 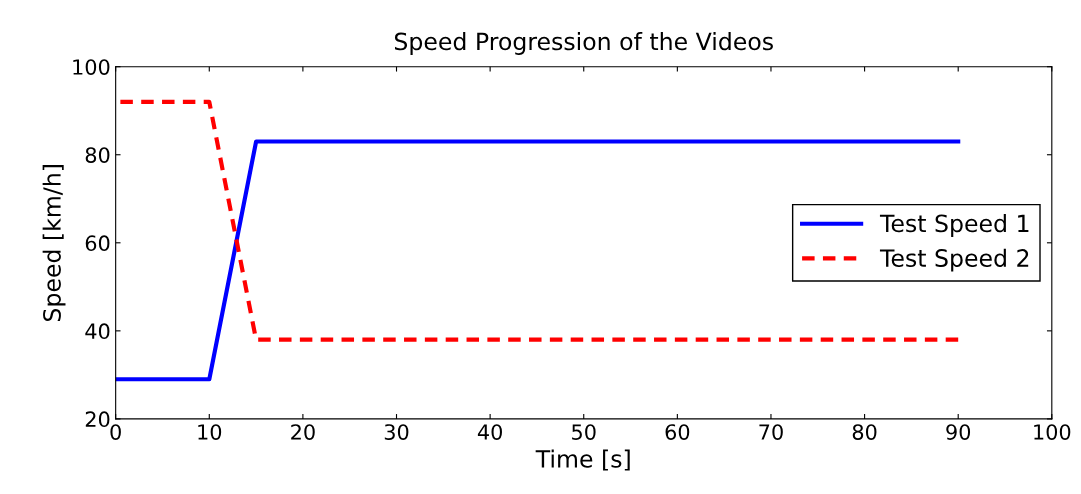 What do you see at coordinates (954, 260) in the screenshot?
I see `legend-label: Test Speed 2` at bounding box center [954, 260].